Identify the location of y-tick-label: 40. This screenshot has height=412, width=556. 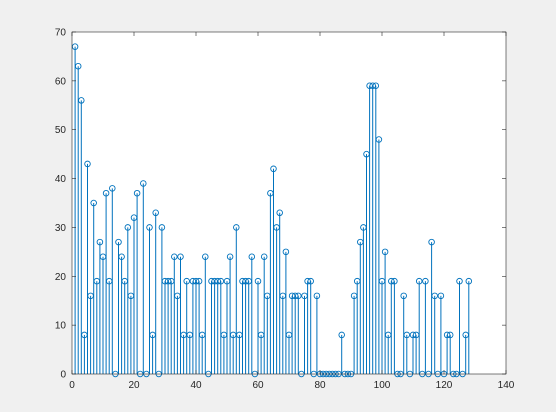
(61, 179).